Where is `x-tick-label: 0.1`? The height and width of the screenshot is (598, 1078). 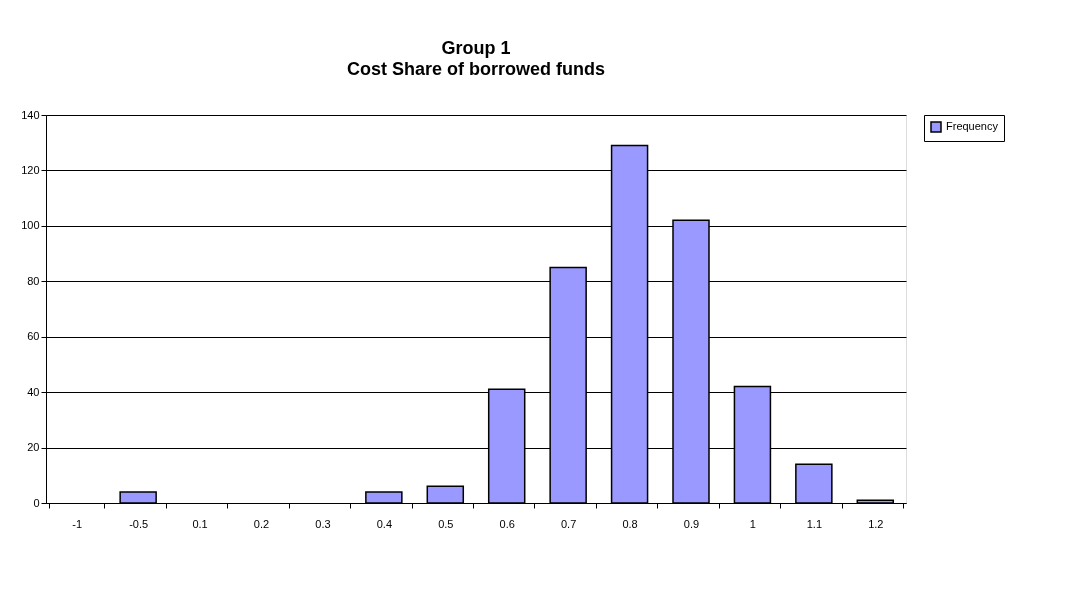
x-tick-label: 0.1 is located at coordinates (200, 523).